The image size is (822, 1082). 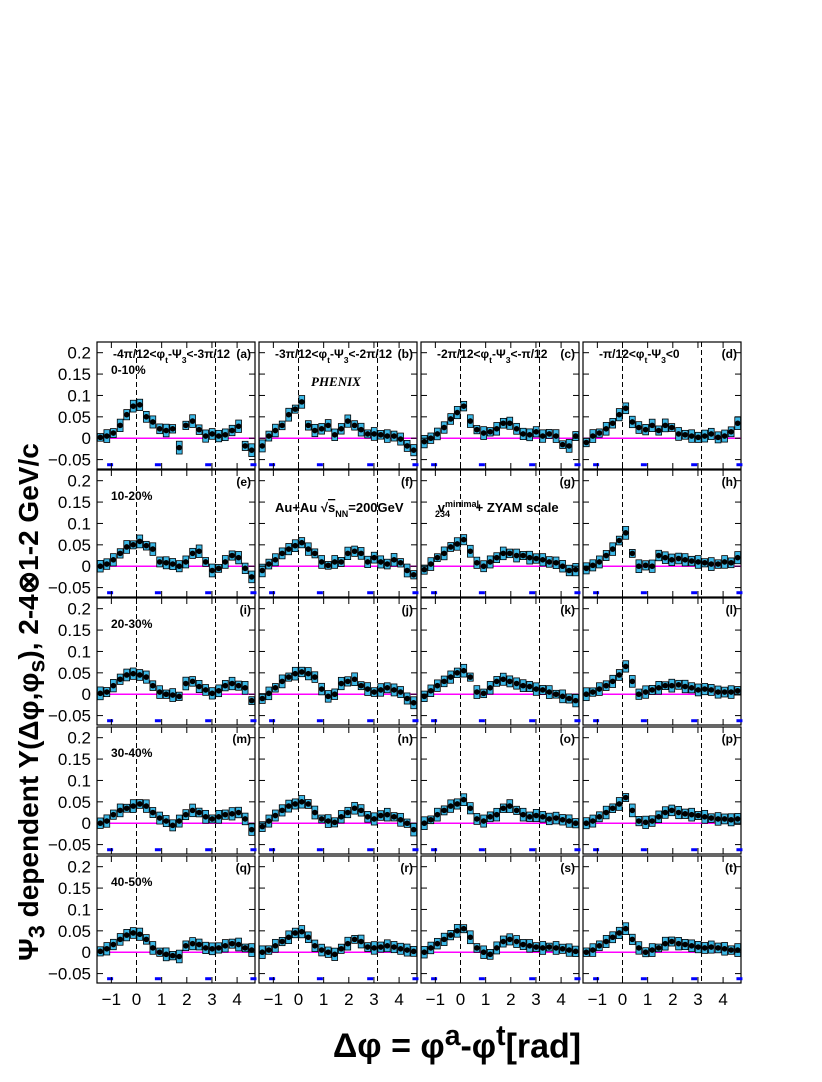 I want to click on panel-id: (e), so click(x=243, y=482).